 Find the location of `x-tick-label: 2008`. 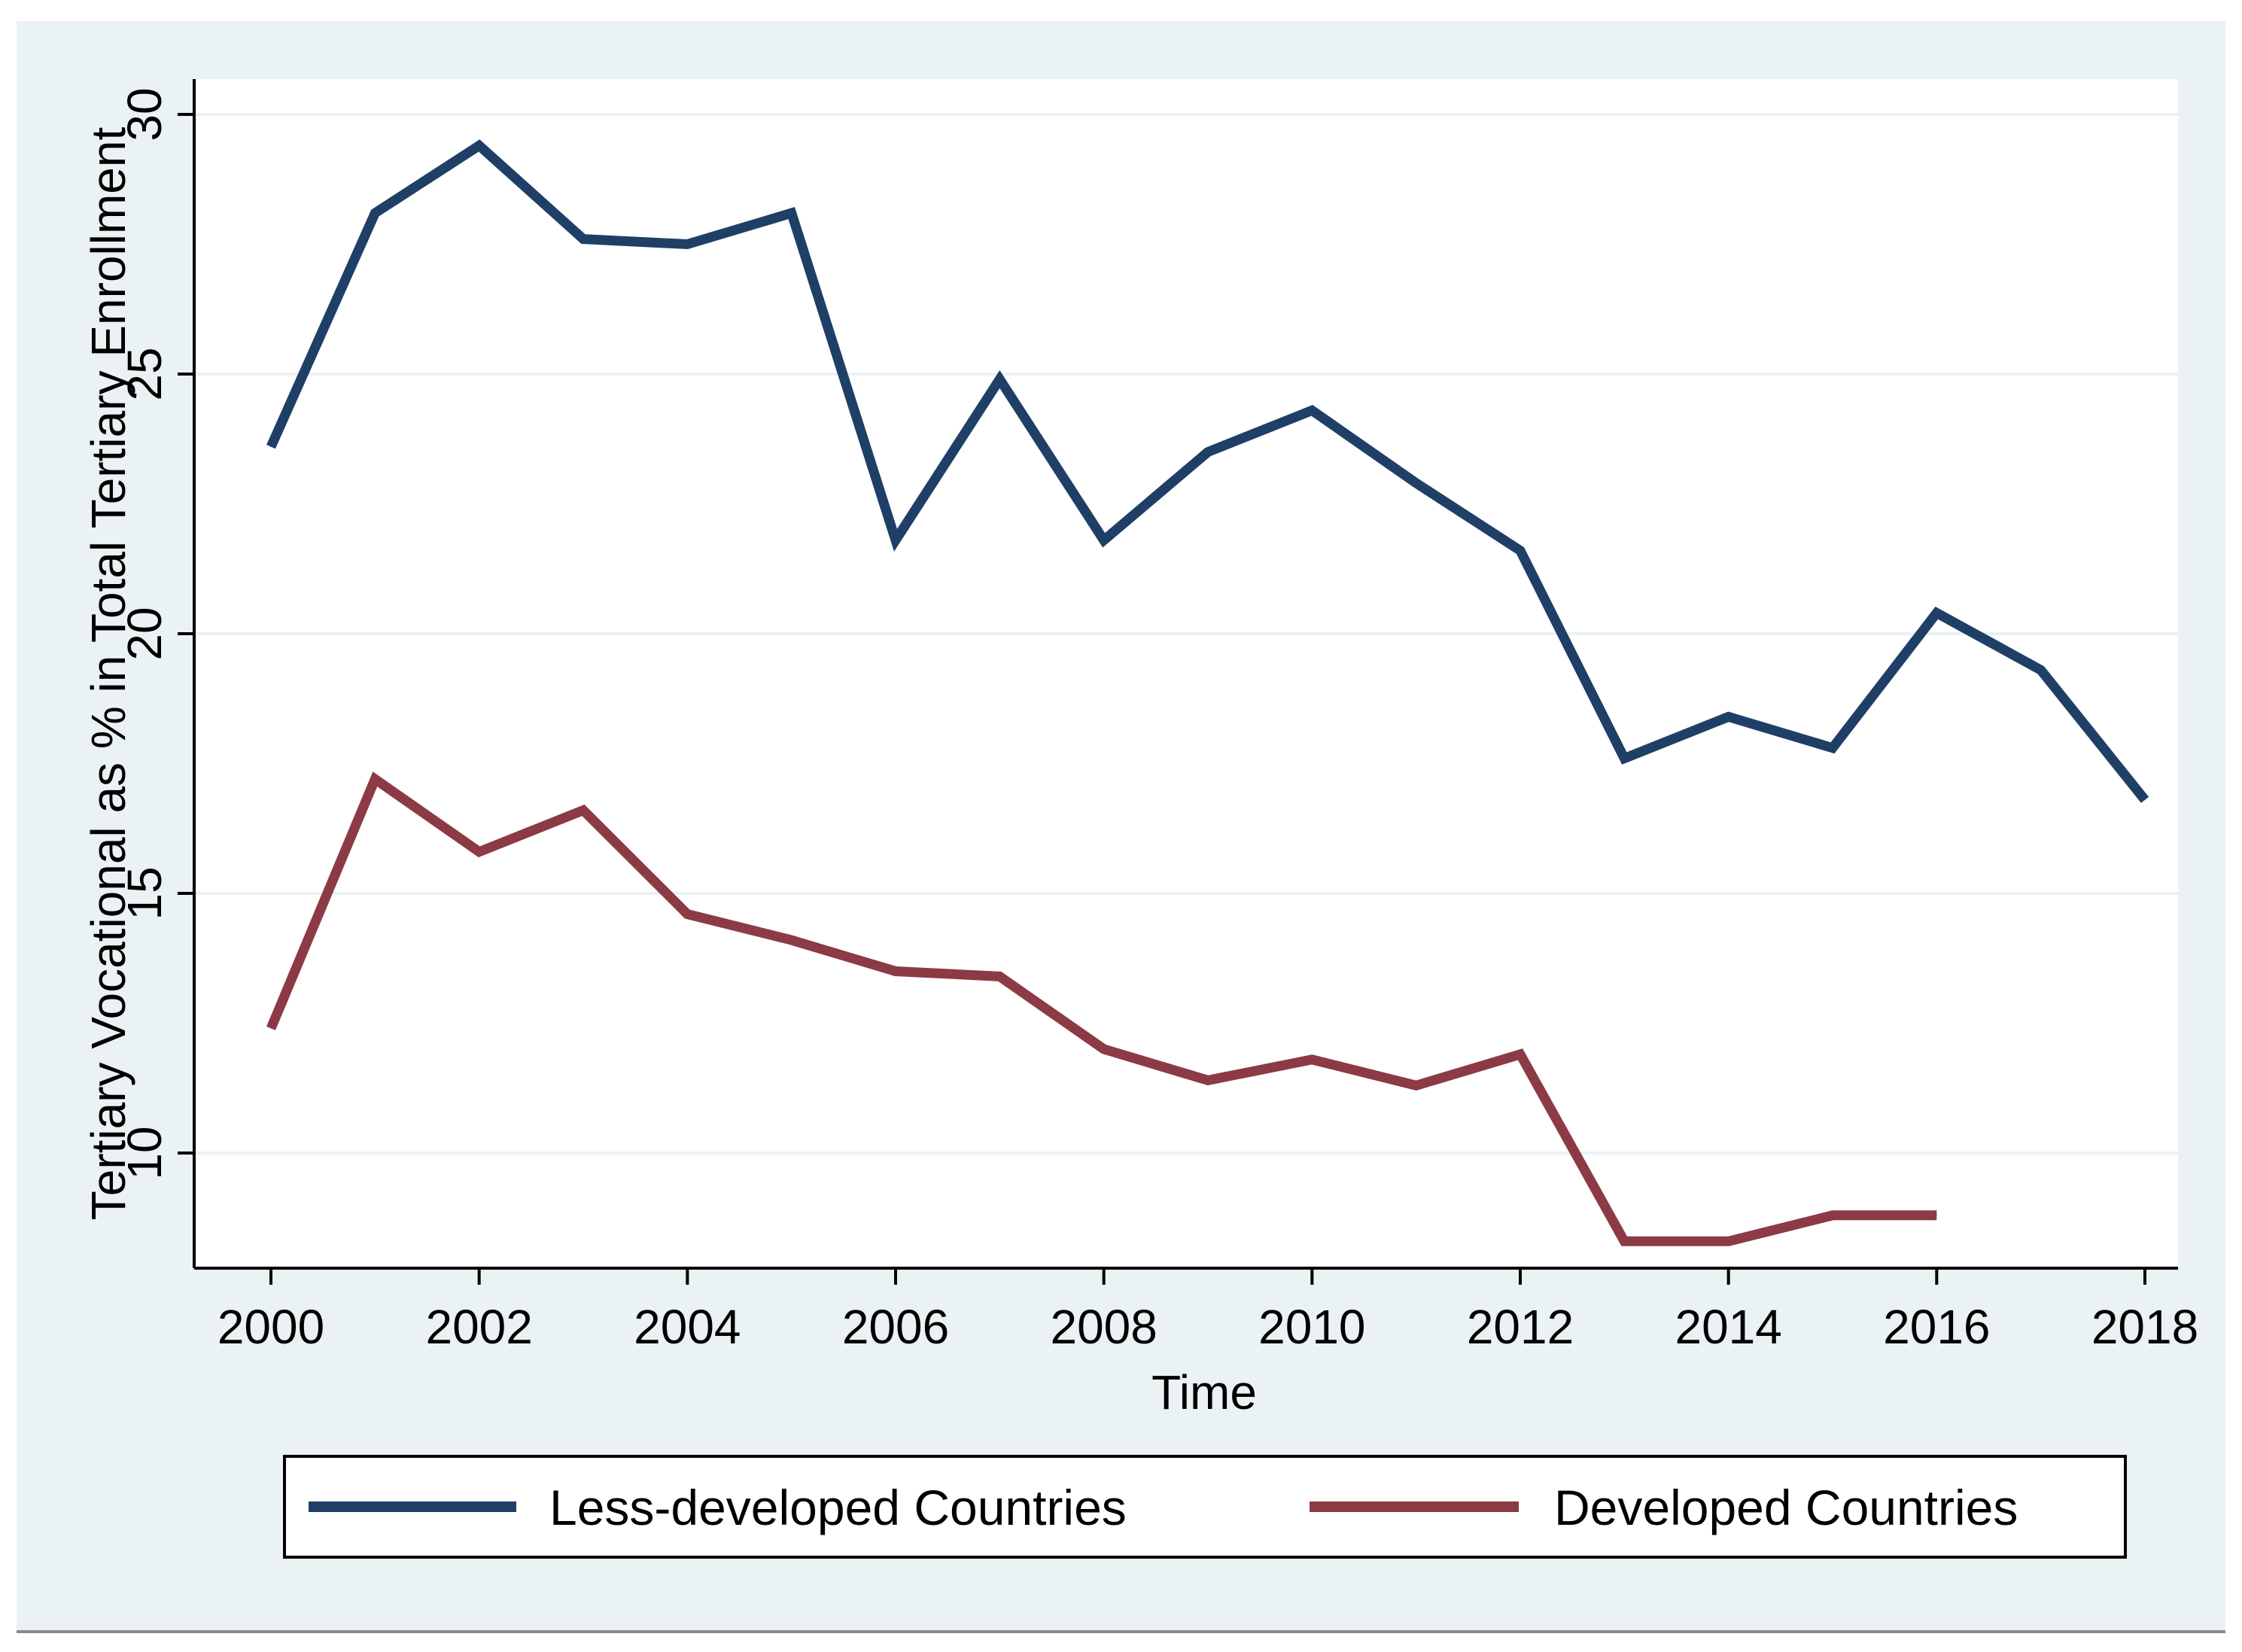

x-tick-label: 2008 is located at coordinates (1103, 1327).